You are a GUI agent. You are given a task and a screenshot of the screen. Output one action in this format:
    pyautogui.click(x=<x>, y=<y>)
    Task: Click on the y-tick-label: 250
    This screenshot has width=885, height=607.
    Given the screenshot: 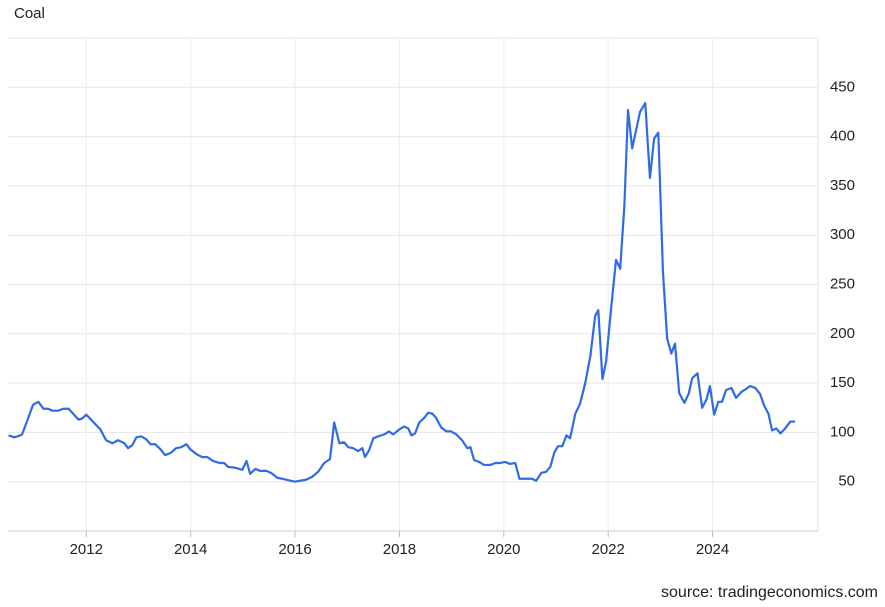 What is the action you would take?
    pyautogui.click(x=842, y=283)
    